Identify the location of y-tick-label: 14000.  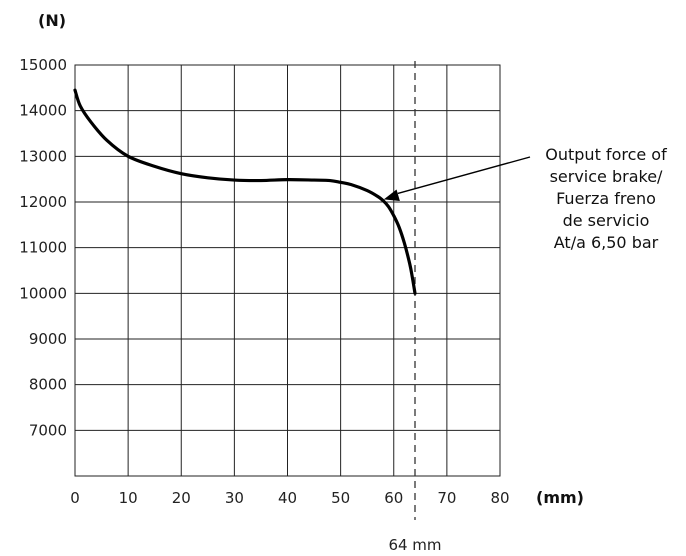
(43, 111).